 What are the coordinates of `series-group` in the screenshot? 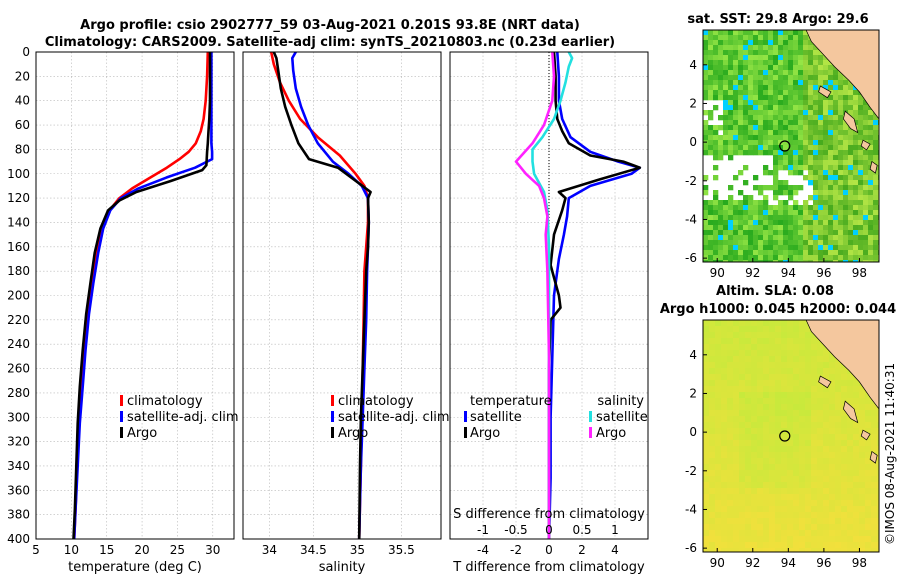 It's located at (320, 295).